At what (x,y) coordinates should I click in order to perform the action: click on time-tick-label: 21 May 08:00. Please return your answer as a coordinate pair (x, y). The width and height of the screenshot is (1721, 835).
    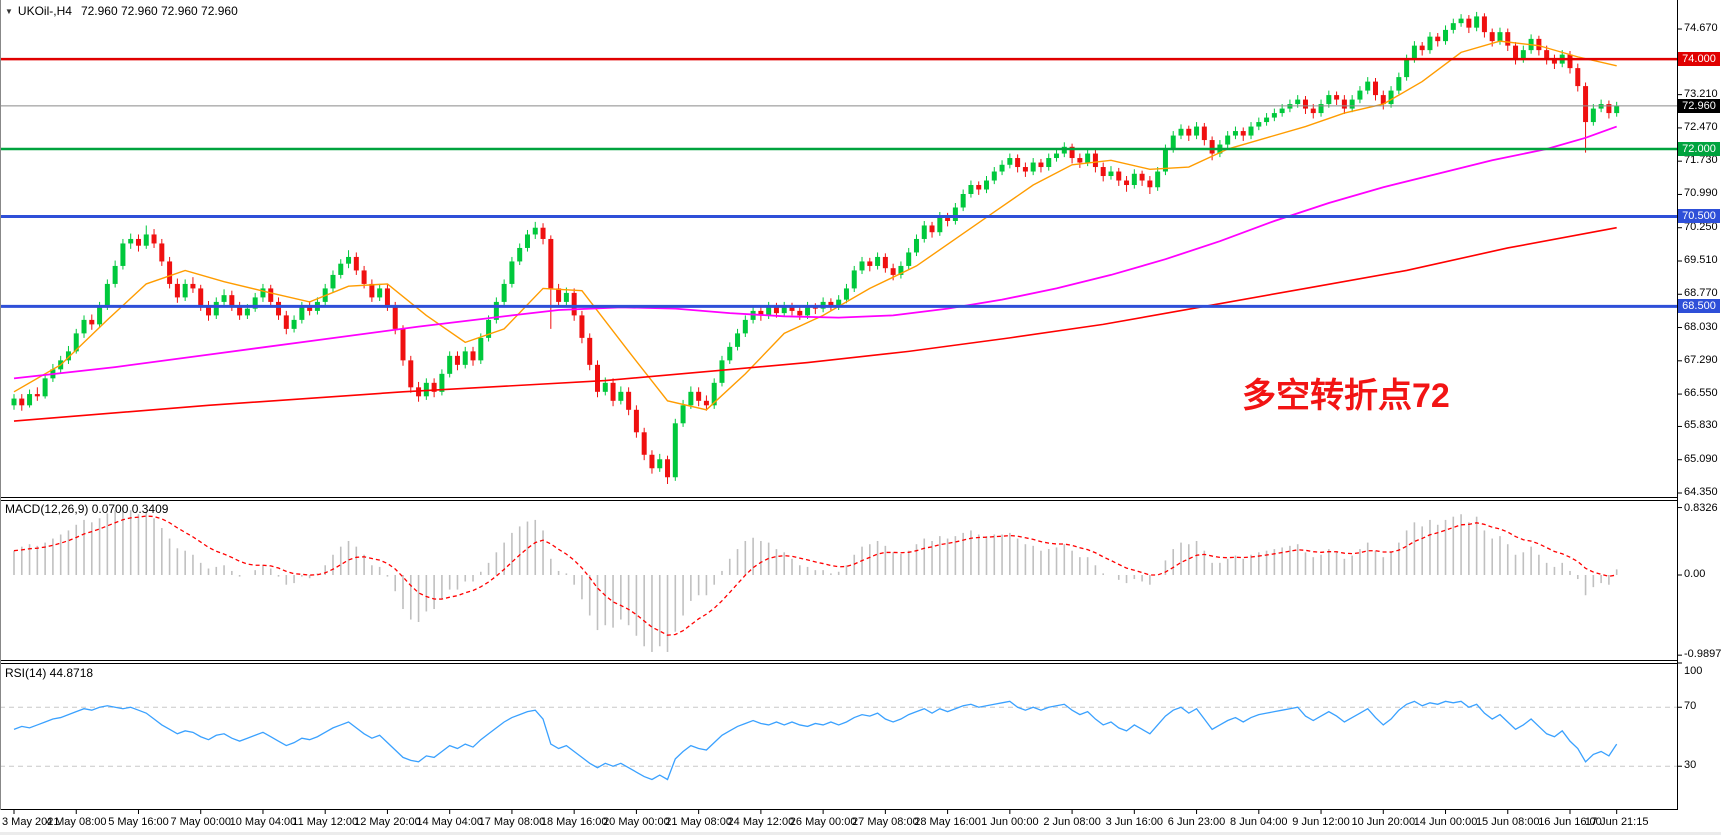
    Looking at the image, I should click on (698, 822).